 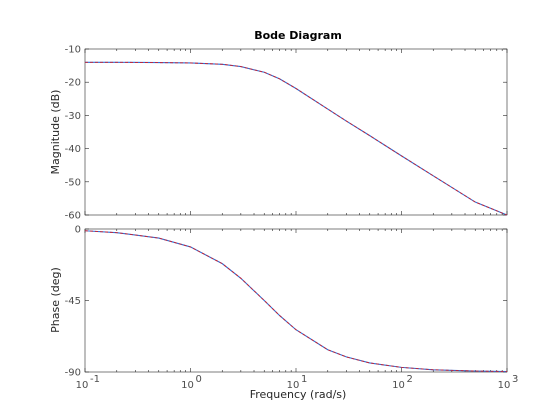 What do you see at coordinates (78, 230) in the screenshot?
I see `phase-y-tick-label: 0` at bounding box center [78, 230].